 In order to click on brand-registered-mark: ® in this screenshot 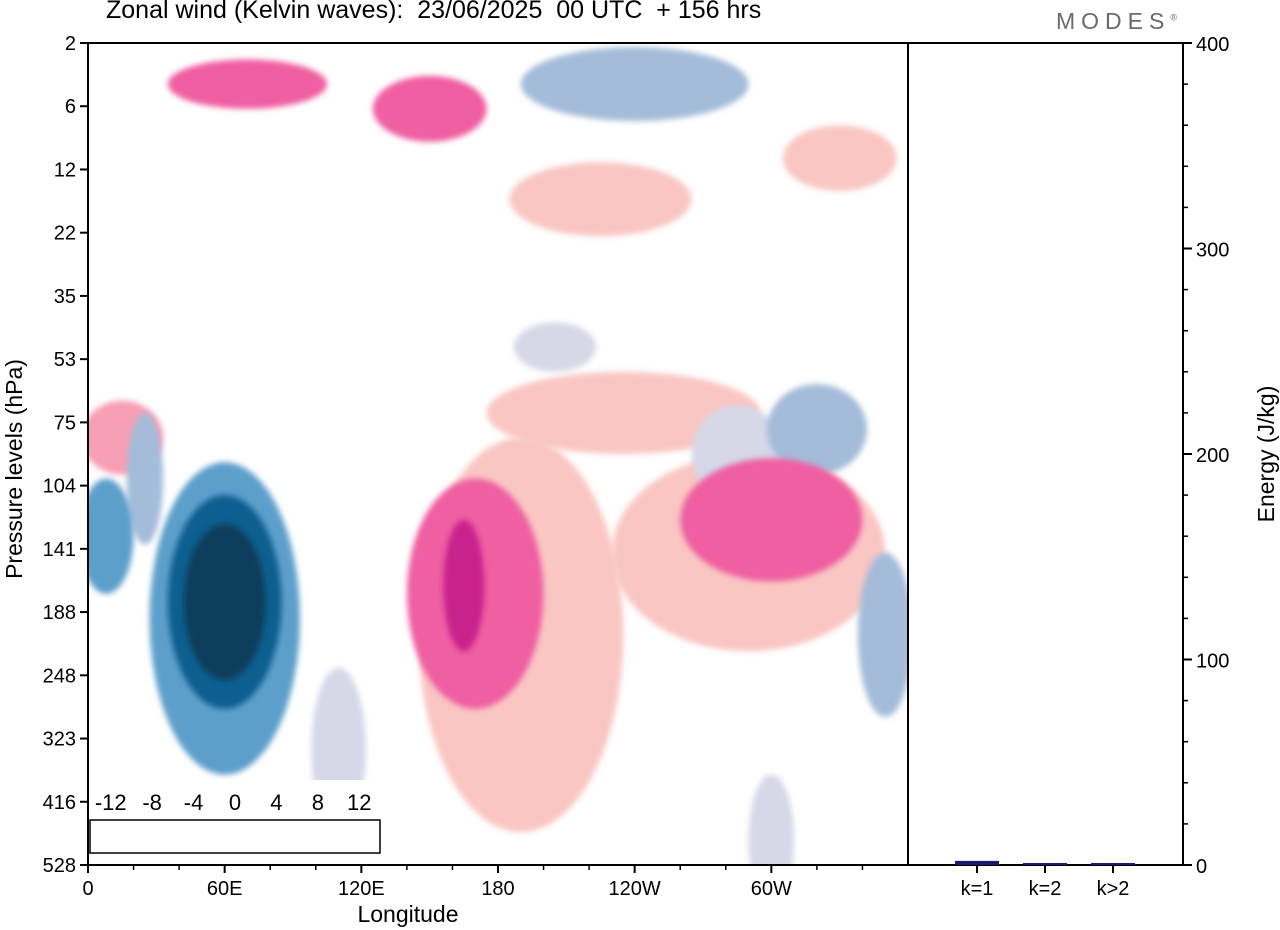, I will do `click(1173, 17)`.